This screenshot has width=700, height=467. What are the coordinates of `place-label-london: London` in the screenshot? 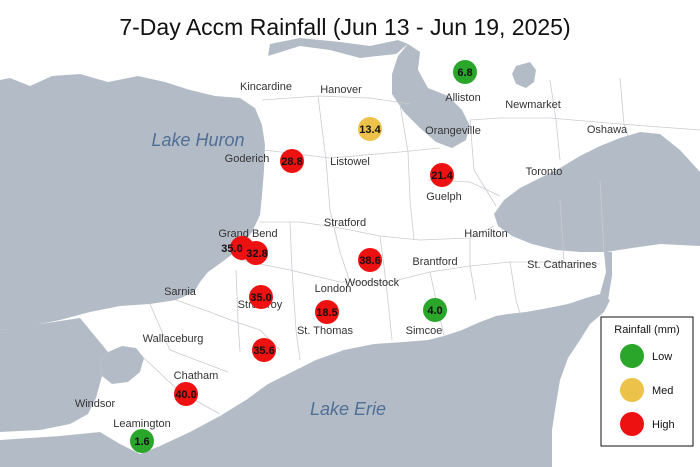 It's located at (333, 289).